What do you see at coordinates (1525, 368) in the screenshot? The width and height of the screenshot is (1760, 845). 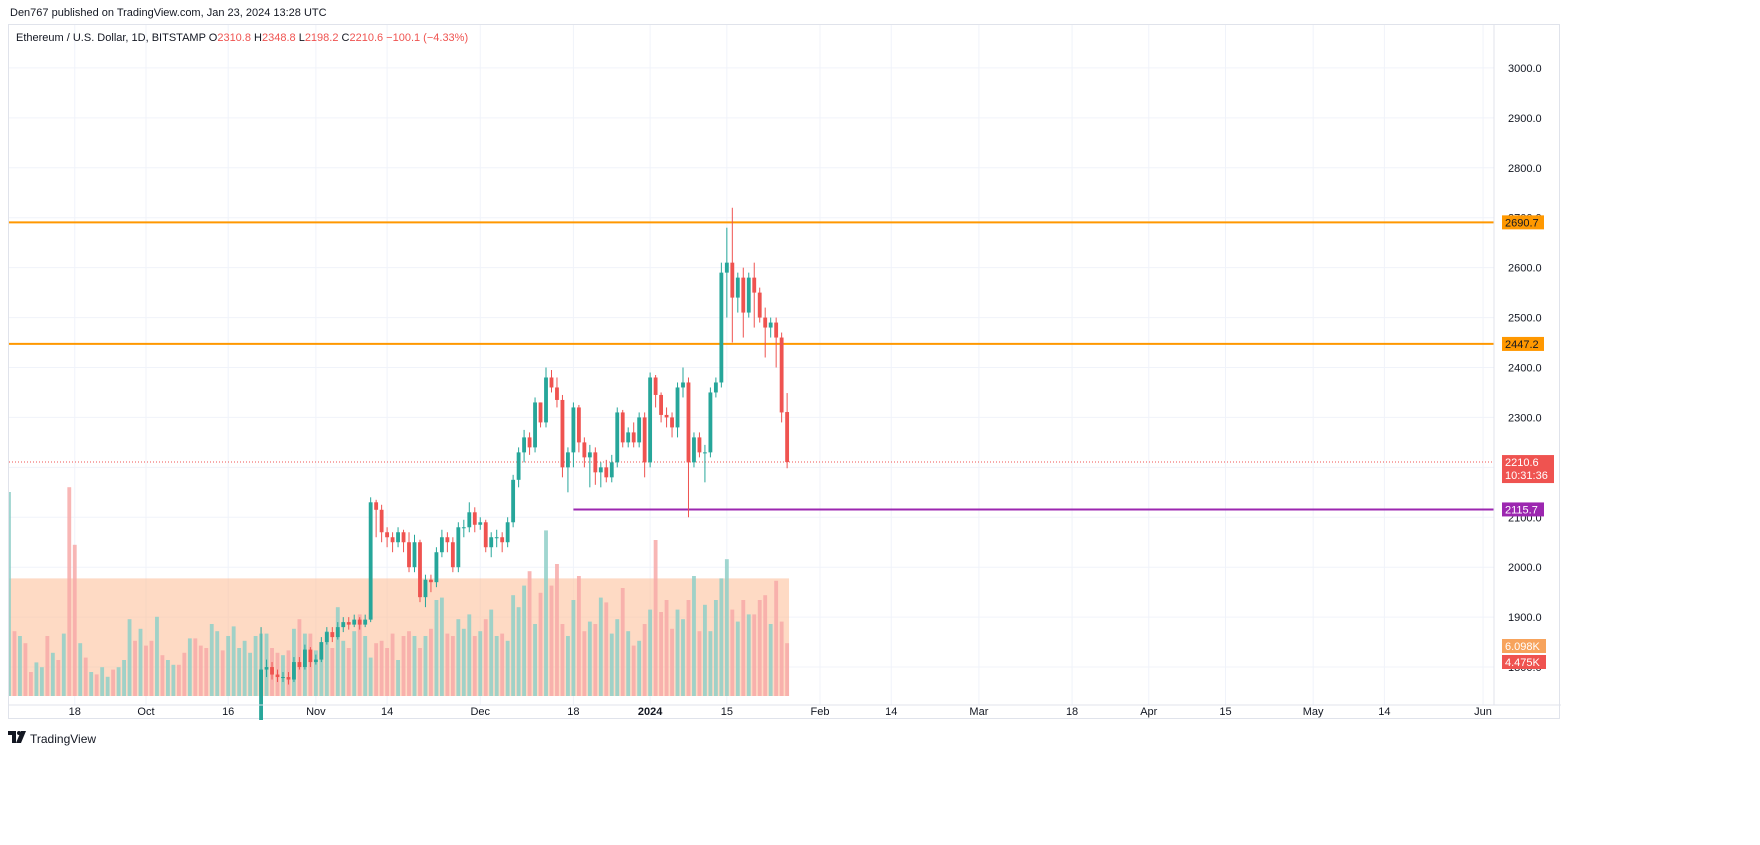 I see `price-tick-label: 2400.0` at bounding box center [1525, 368].